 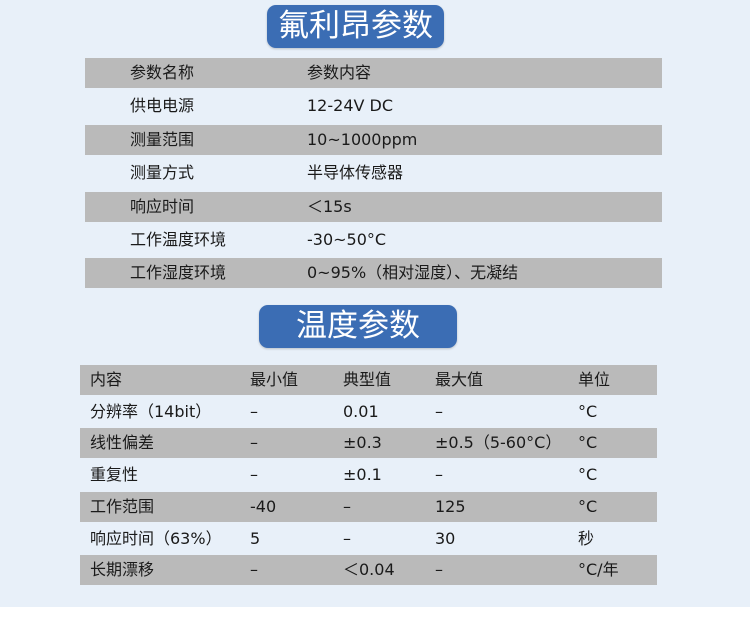 I want to click on table-row: 分辨率（14bit） – 0.01 – °C, so click(x=368, y=412).